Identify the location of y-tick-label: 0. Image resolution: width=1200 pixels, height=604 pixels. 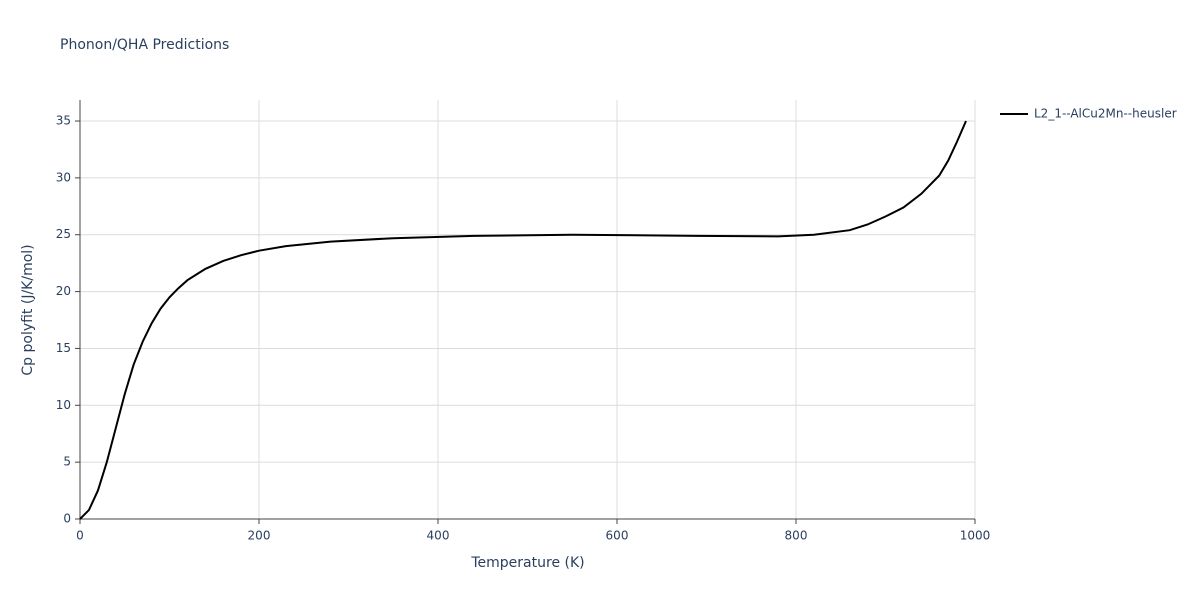
(67, 519).